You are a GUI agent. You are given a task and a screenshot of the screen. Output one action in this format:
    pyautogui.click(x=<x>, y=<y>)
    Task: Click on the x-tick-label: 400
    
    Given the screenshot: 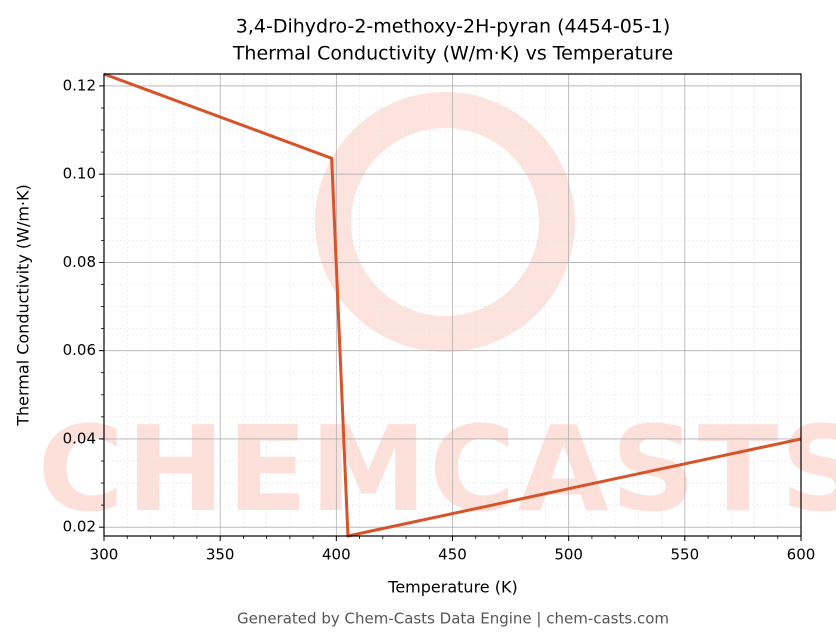 What is the action you would take?
    pyautogui.click(x=336, y=555)
    